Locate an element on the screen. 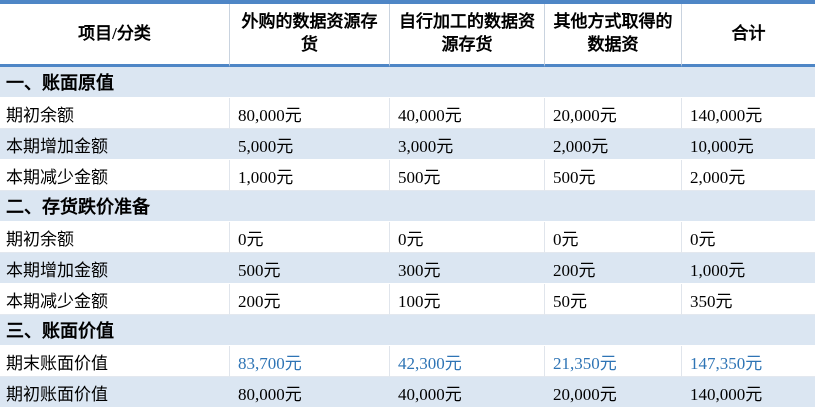 This screenshot has height=411, width=815. cell-value: 147,350元 is located at coordinates (748, 361).